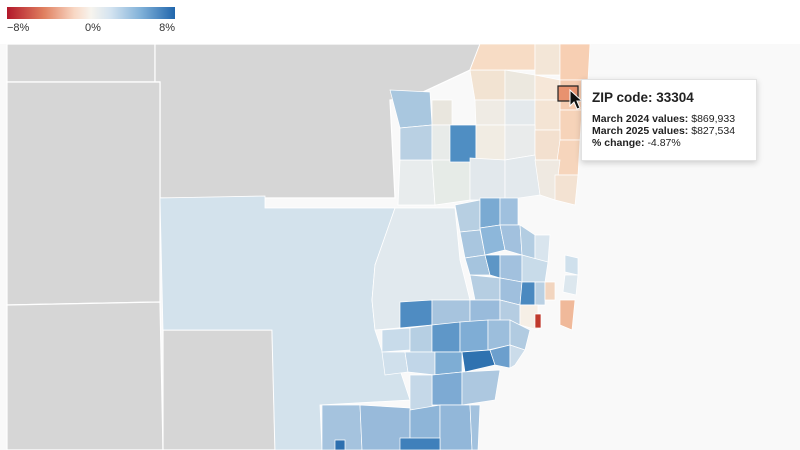 The height and width of the screenshot is (450, 800). What do you see at coordinates (18, 28) in the screenshot?
I see `legend-min-label: −8%` at bounding box center [18, 28].